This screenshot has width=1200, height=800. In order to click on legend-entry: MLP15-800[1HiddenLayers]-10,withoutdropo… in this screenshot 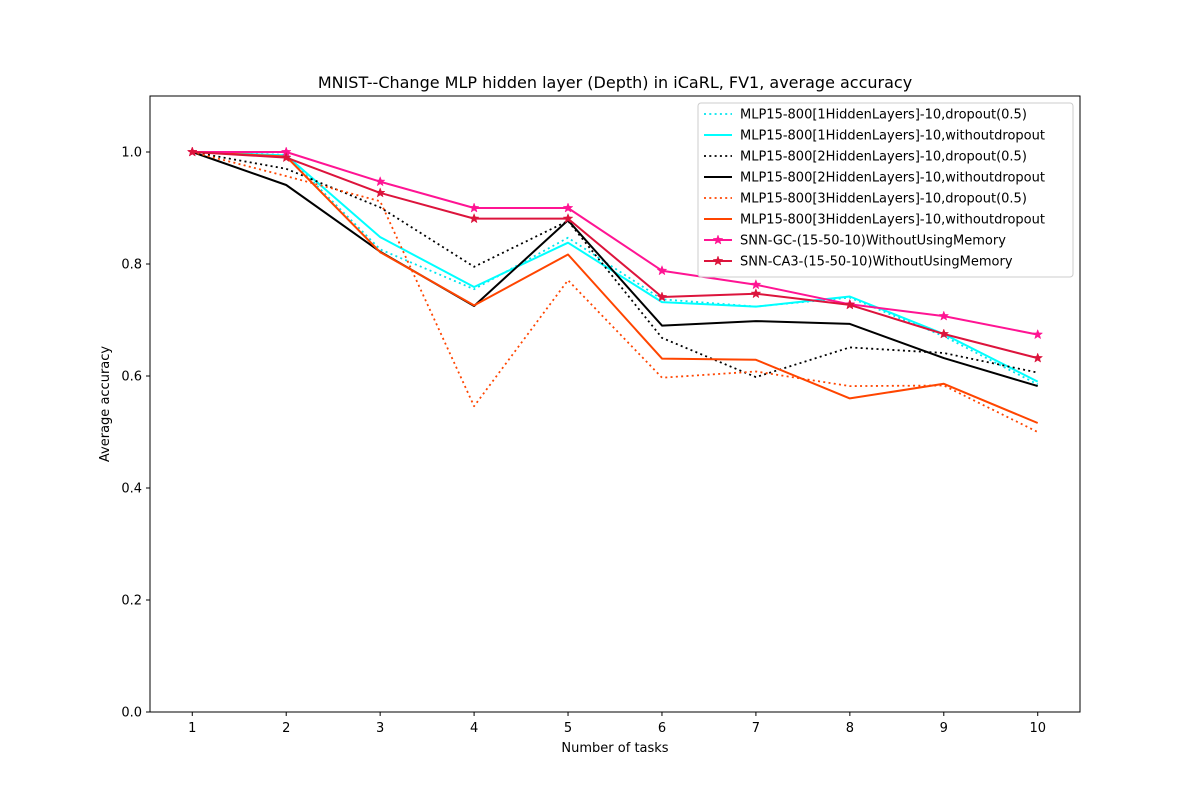, I will do `click(892, 136)`.